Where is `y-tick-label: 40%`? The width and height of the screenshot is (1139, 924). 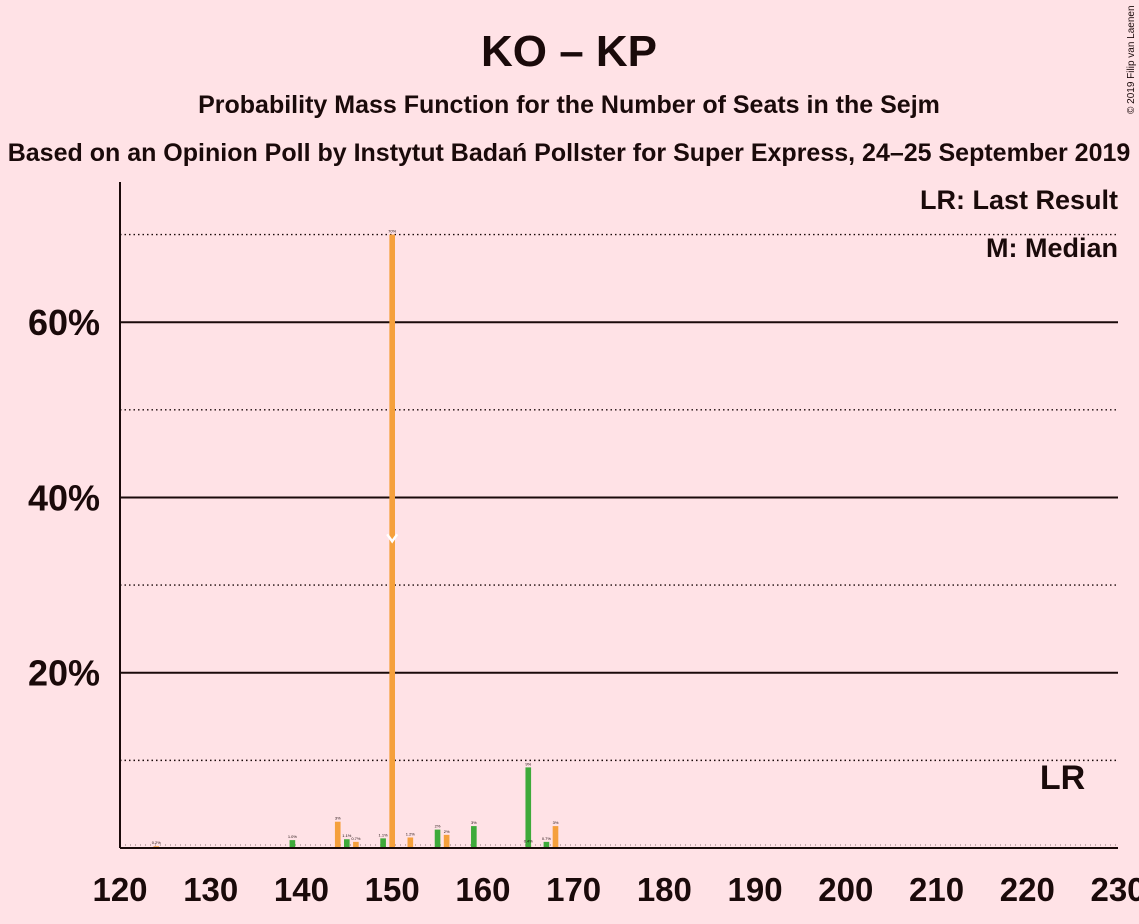 y-tick-label: 40% is located at coordinates (64, 497).